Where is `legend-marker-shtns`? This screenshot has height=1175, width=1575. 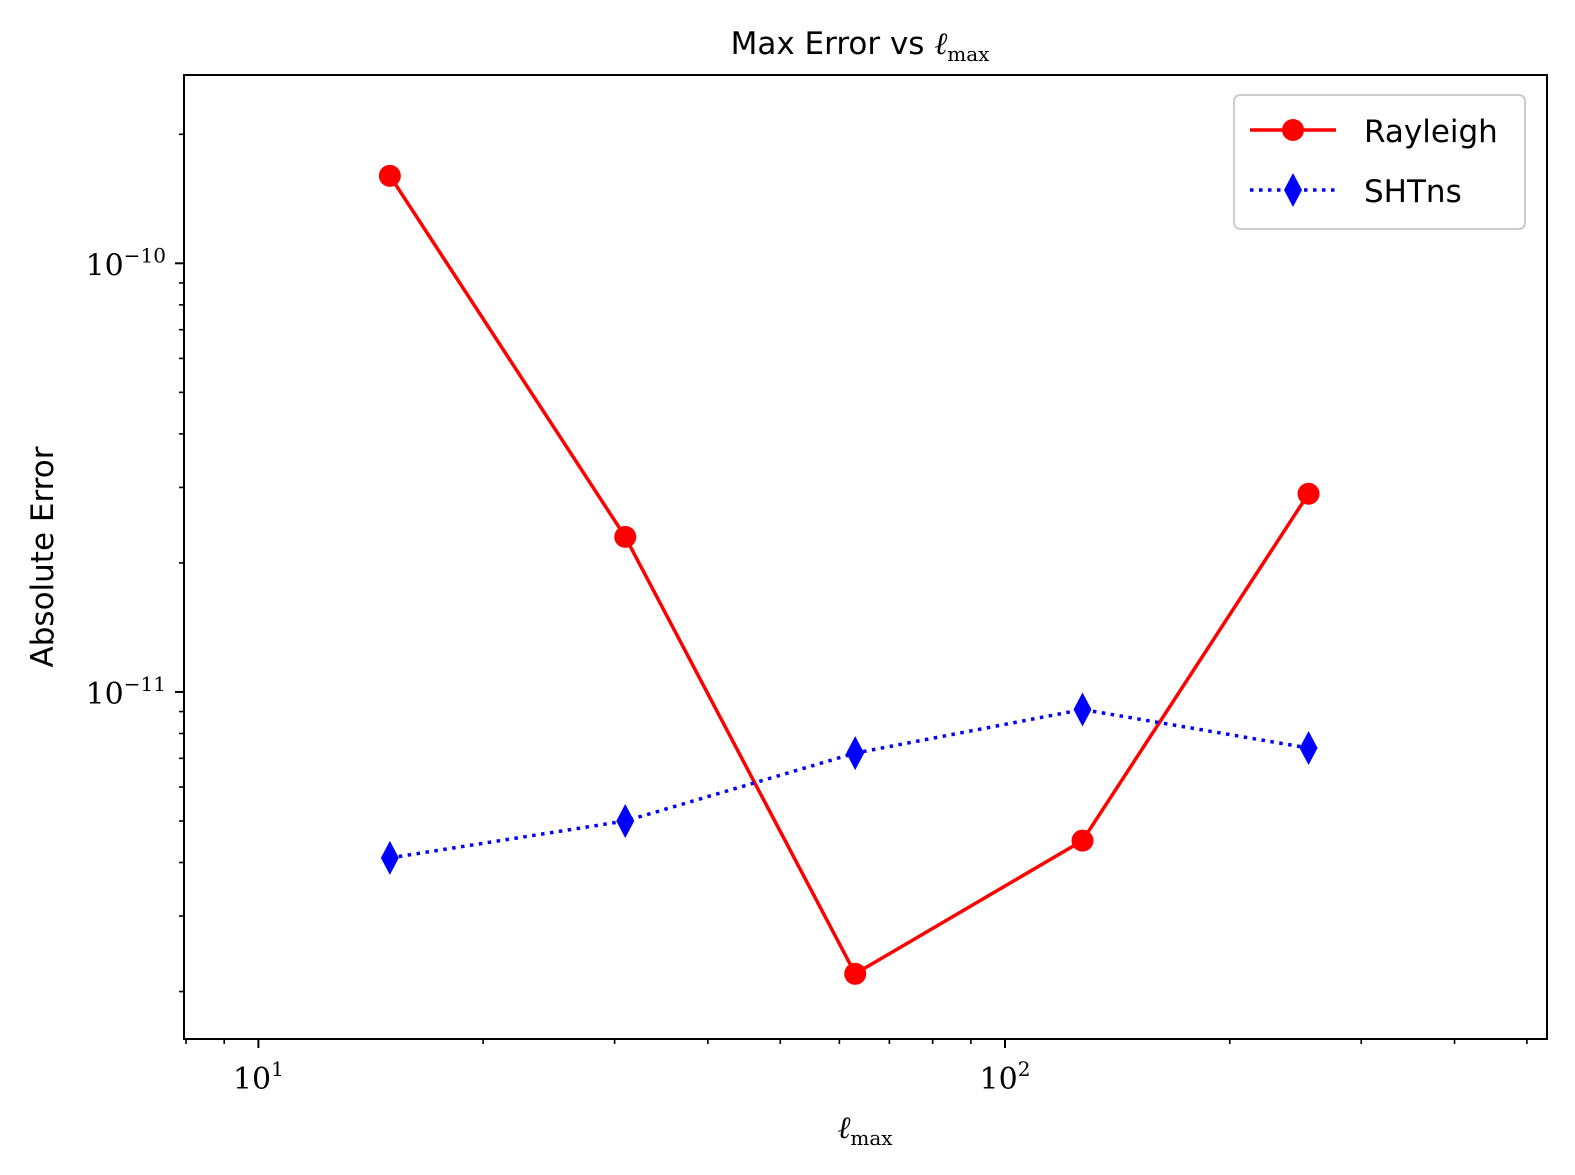 legend-marker-shtns is located at coordinates (1293, 190).